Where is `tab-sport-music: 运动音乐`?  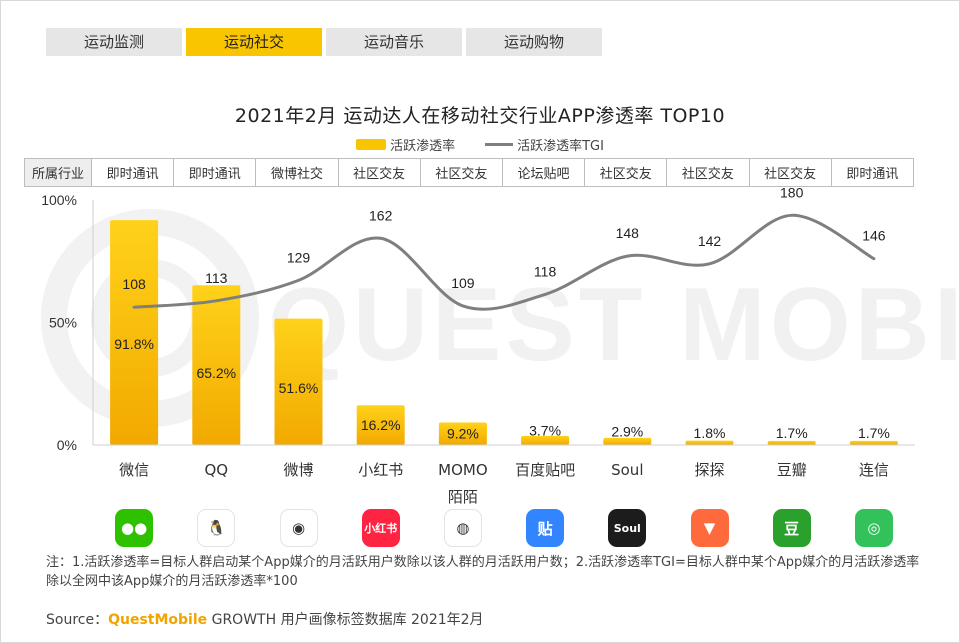 tab-sport-music: 运动音乐 is located at coordinates (394, 42).